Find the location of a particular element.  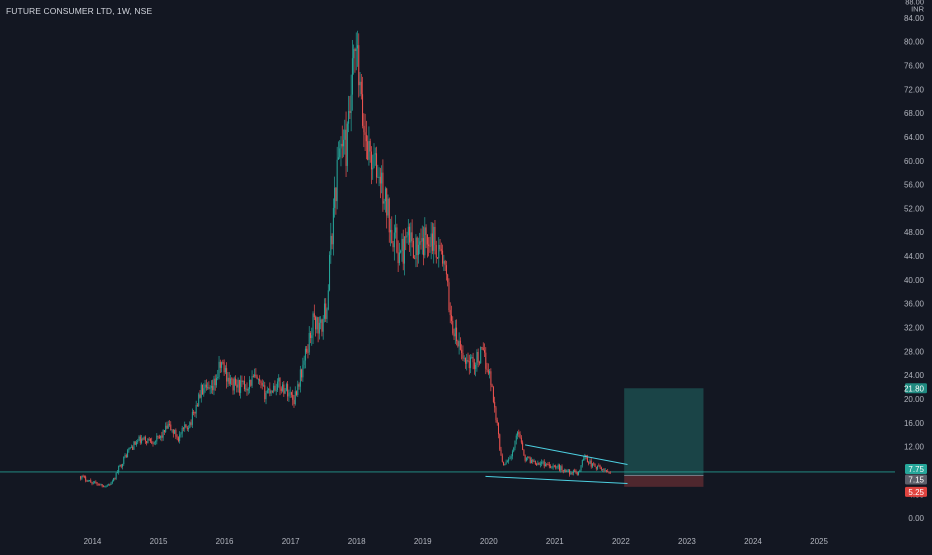

position-zones is located at coordinates (664, 437).